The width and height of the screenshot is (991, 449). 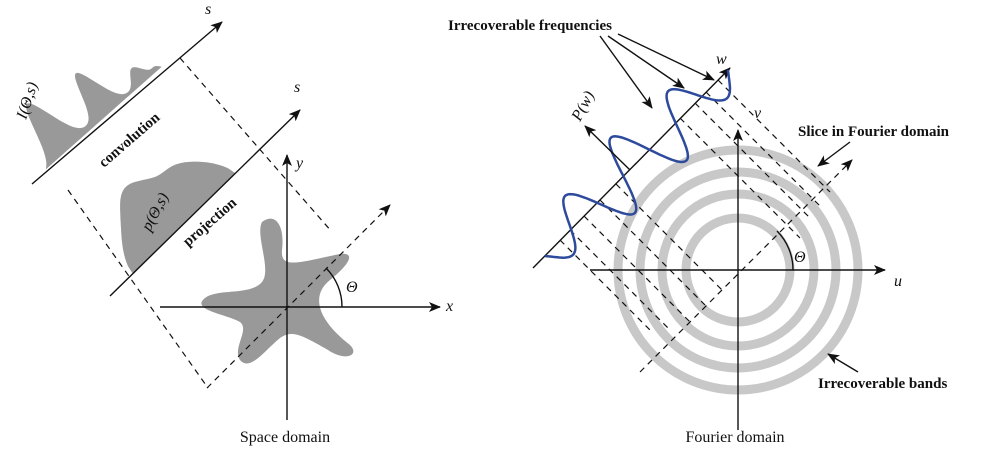 What do you see at coordinates (758, 113) in the screenshot?
I see `label: v` at bounding box center [758, 113].